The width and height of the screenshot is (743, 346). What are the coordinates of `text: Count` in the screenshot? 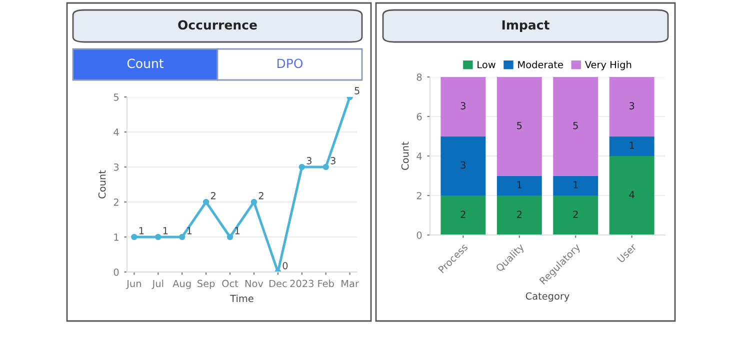 It's located at (145, 63).